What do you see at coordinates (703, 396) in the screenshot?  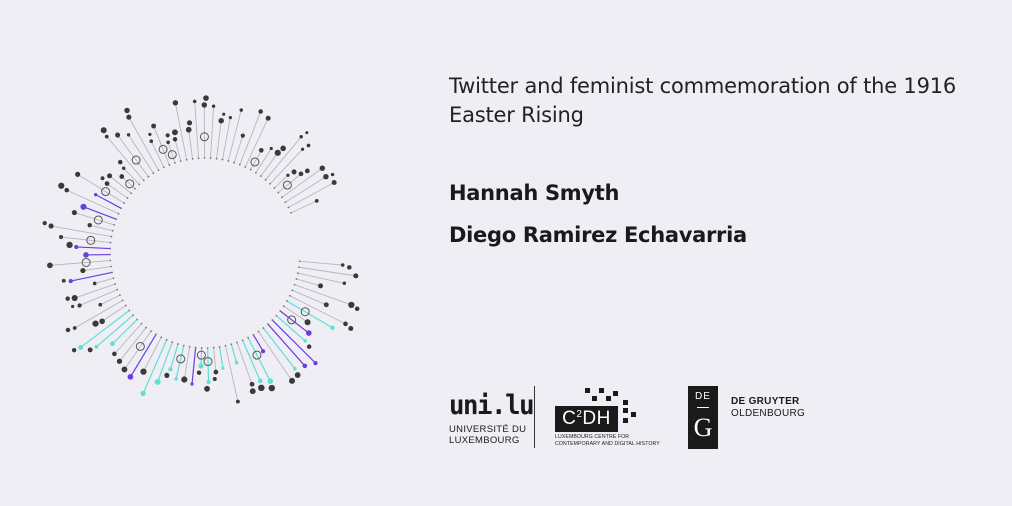 I see `dg-mark-de: DE` at bounding box center [703, 396].